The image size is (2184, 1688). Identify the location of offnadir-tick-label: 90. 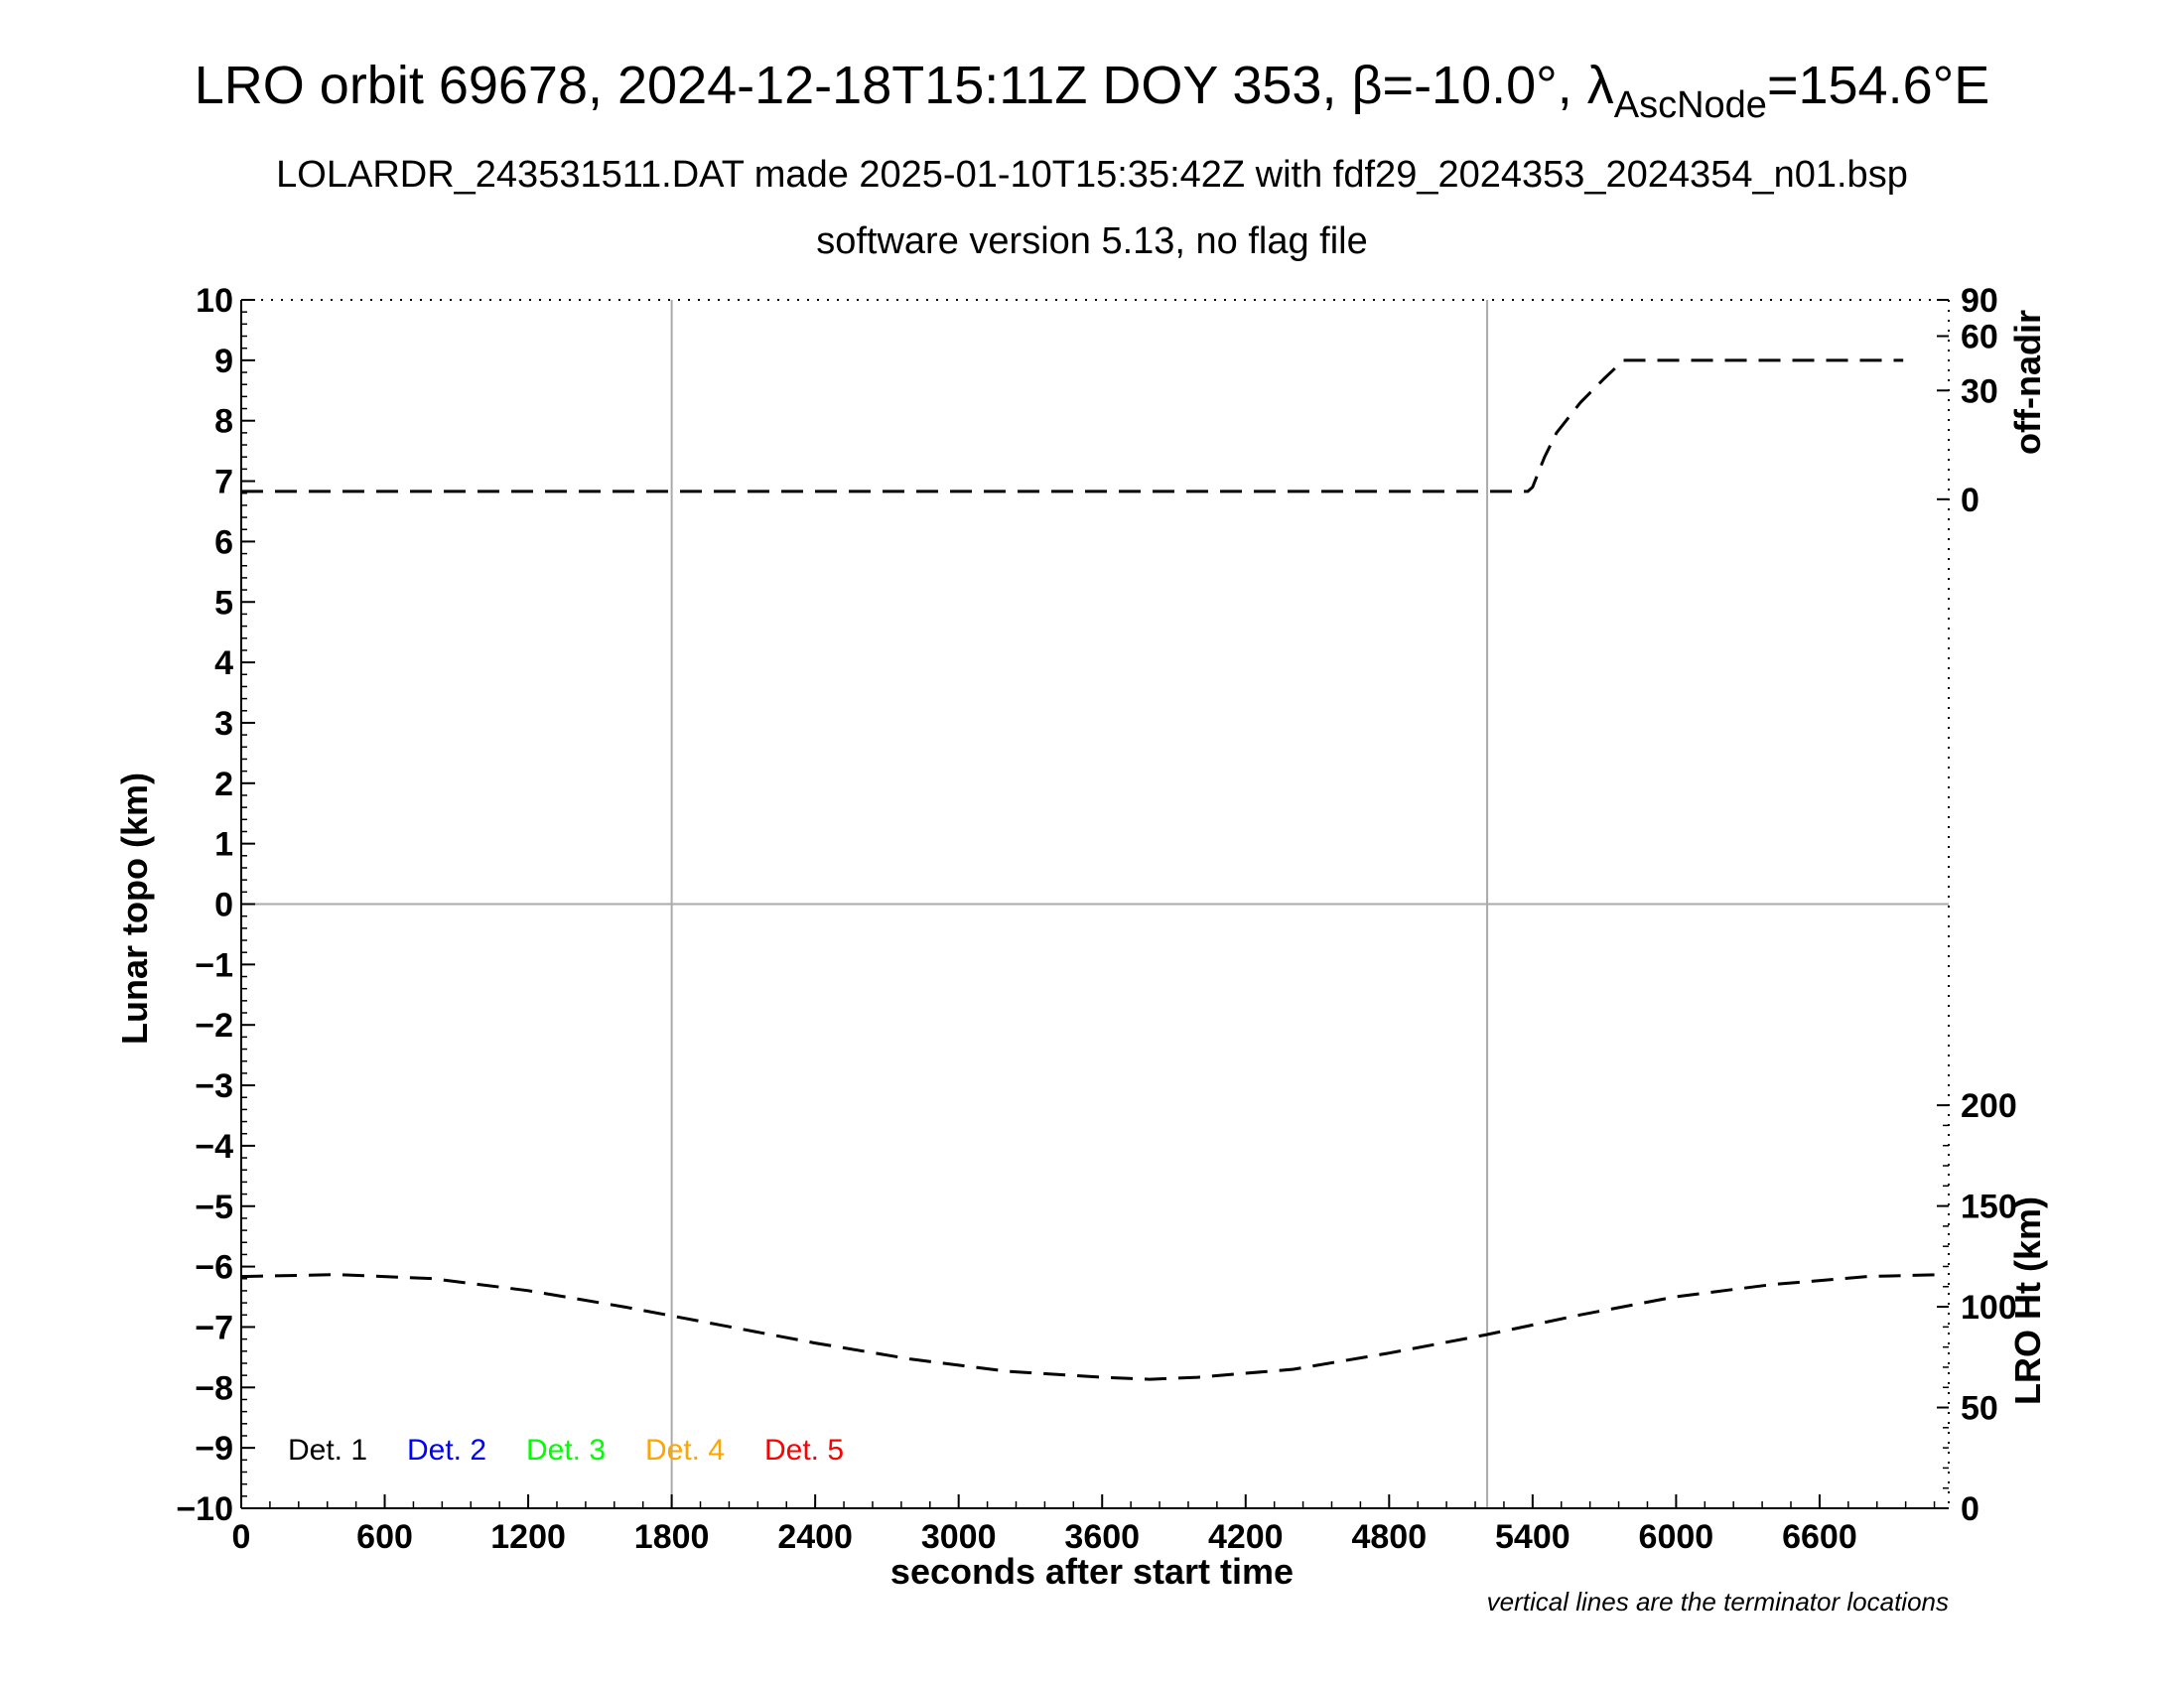
(1979, 301).